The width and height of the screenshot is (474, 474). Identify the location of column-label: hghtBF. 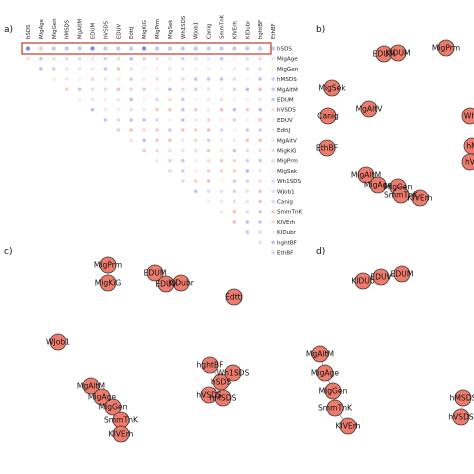
(261, 29).